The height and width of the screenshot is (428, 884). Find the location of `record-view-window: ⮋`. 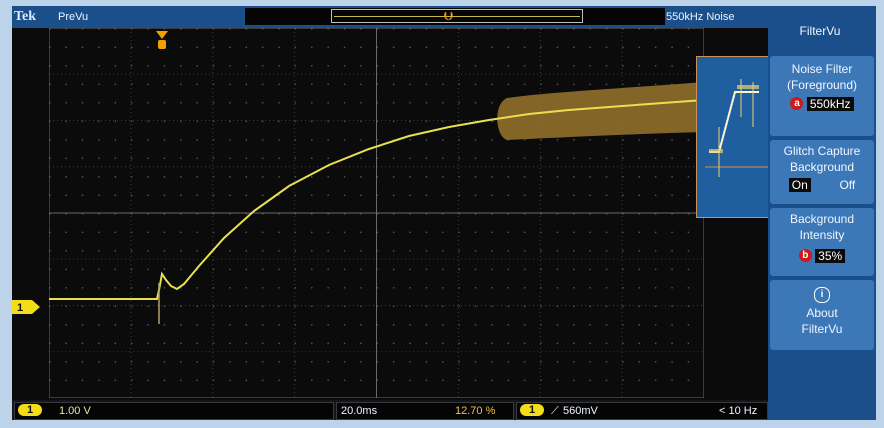

record-view-window: ⮋ is located at coordinates (457, 16).